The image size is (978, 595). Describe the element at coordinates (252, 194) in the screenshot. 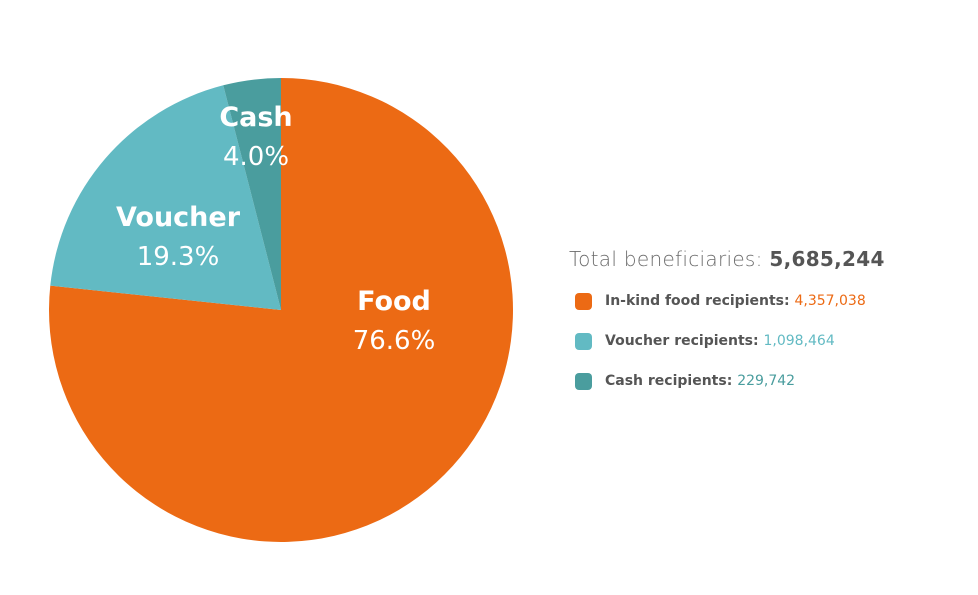

I see `pie-slice-cash` at that location.